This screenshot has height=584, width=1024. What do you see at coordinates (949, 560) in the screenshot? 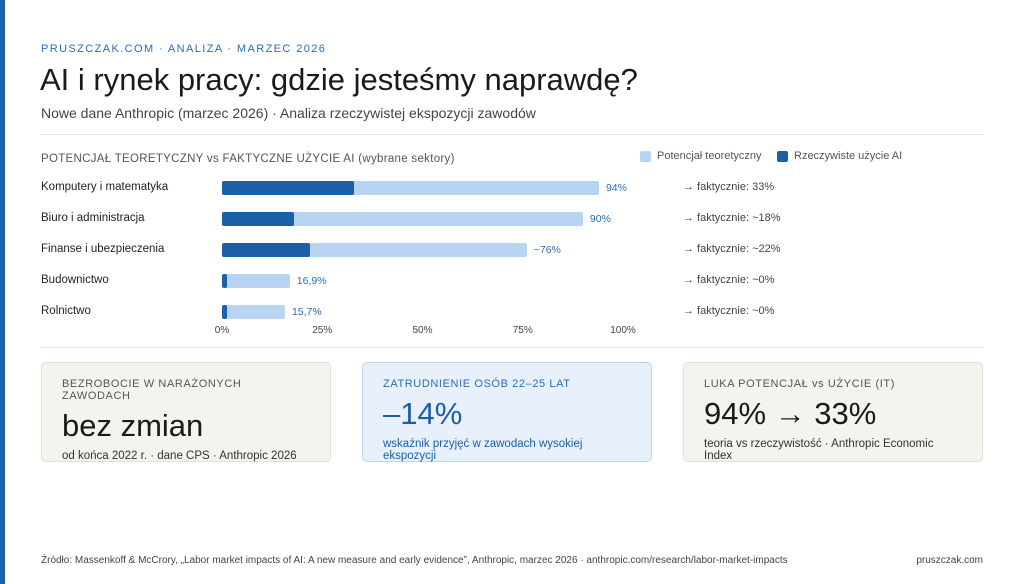
I see `site-link: pruszczak.com` at bounding box center [949, 560].